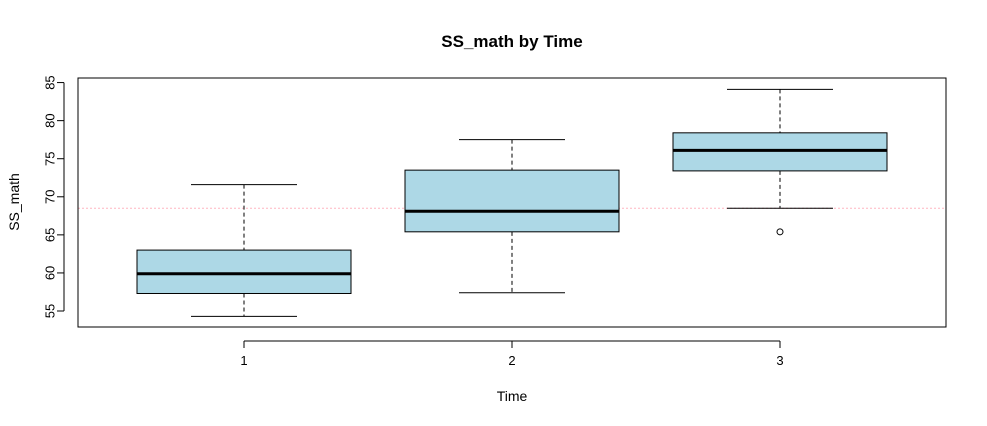 The height and width of the screenshot is (426, 987). Describe the element at coordinates (779, 360) in the screenshot. I see `x-tick-label-3: 3` at that location.